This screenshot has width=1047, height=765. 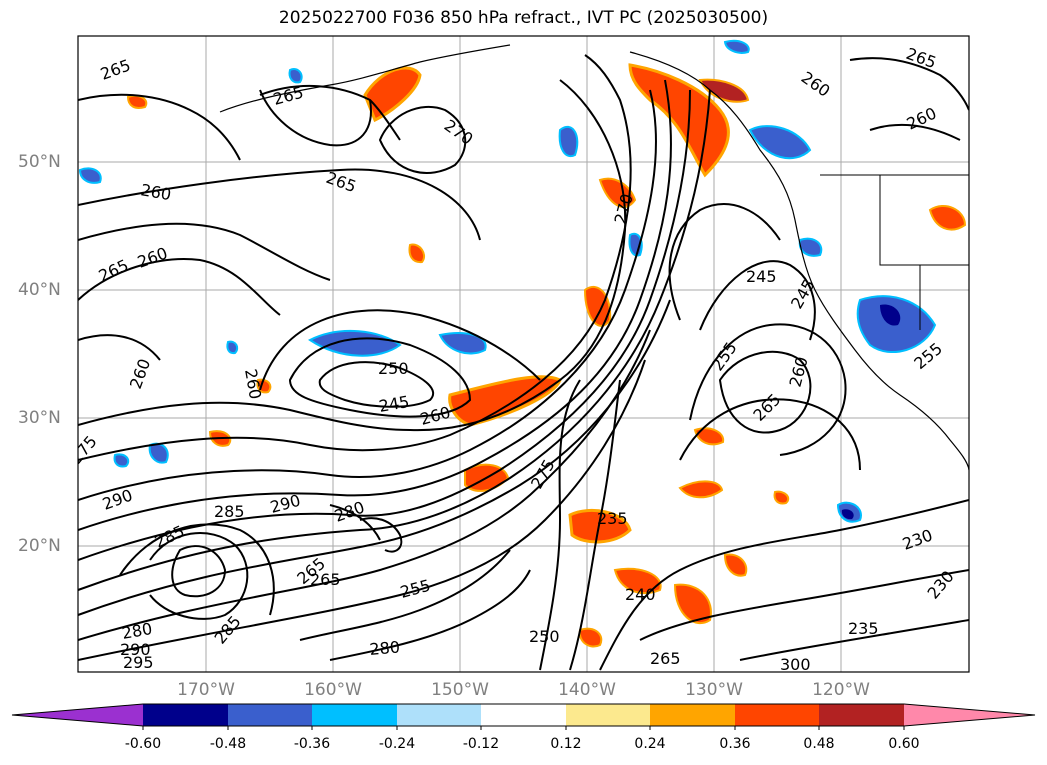 I want to click on colorbar-tick: -0.24, so click(x=397, y=744).